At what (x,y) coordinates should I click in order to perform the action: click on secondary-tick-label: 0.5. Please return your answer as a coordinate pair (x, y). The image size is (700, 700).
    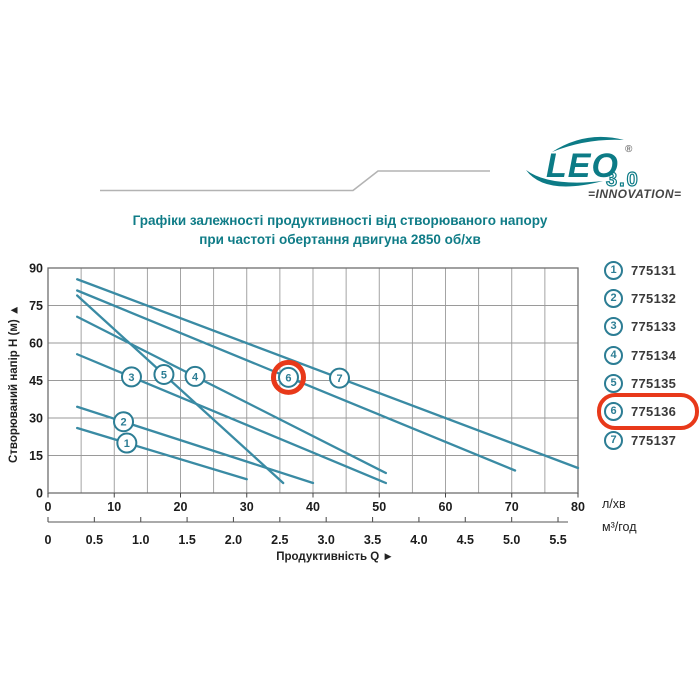
    Looking at the image, I should click on (94, 540).